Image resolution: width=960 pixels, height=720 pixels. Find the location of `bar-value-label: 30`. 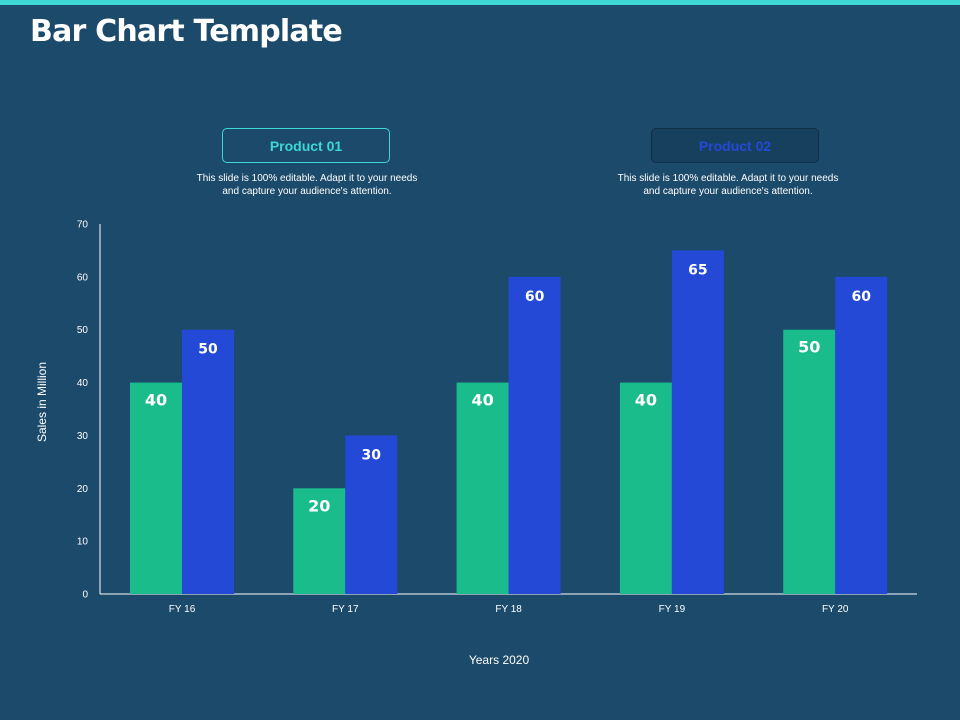

bar-value-label: 30 is located at coordinates (372, 455).